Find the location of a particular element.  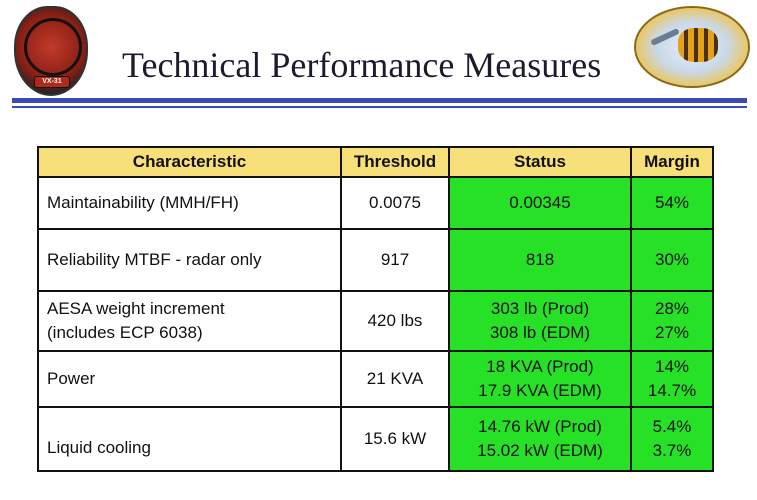

cell-threshold: 15.6 kW is located at coordinates (395, 439).